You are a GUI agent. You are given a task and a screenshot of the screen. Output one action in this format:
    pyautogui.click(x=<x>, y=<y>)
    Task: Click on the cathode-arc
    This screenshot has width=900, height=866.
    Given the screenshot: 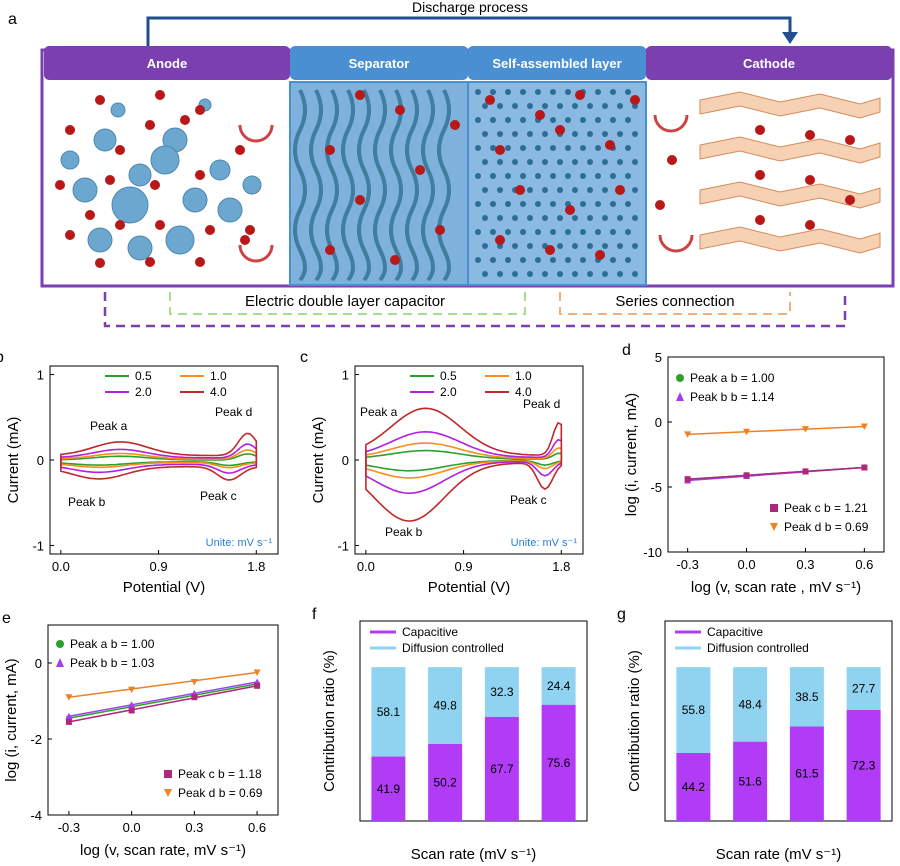 What is the action you would take?
    pyautogui.click(x=676, y=243)
    